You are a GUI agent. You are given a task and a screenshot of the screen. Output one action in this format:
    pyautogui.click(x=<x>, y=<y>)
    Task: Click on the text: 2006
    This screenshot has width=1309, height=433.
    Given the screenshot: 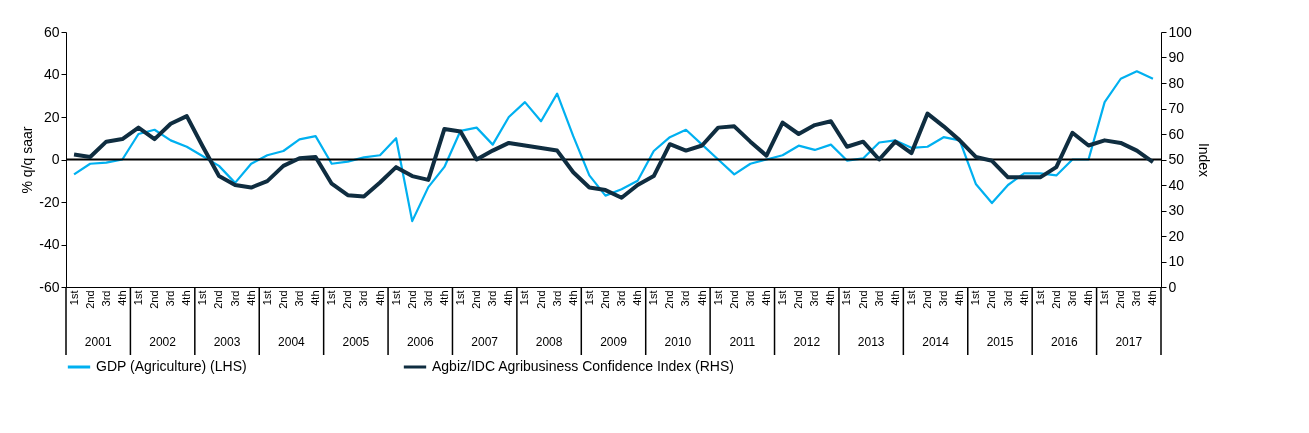 What is the action you would take?
    pyautogui.click(x=420, y=342)
    